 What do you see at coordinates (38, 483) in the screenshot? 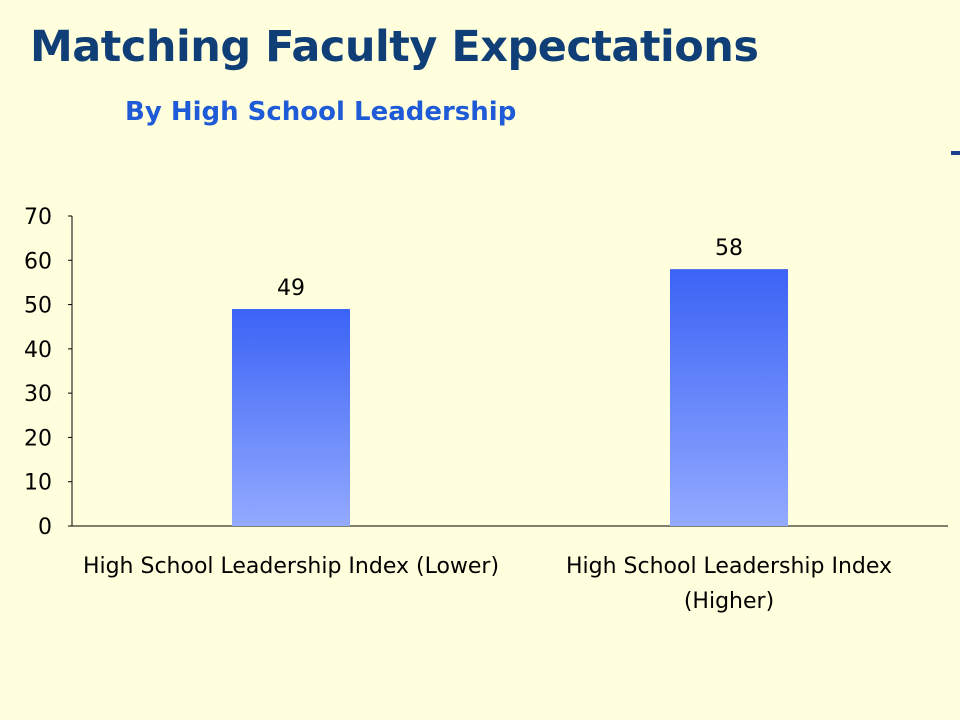
I see `y-tick-label: 10` at bounding box center [38, 483].